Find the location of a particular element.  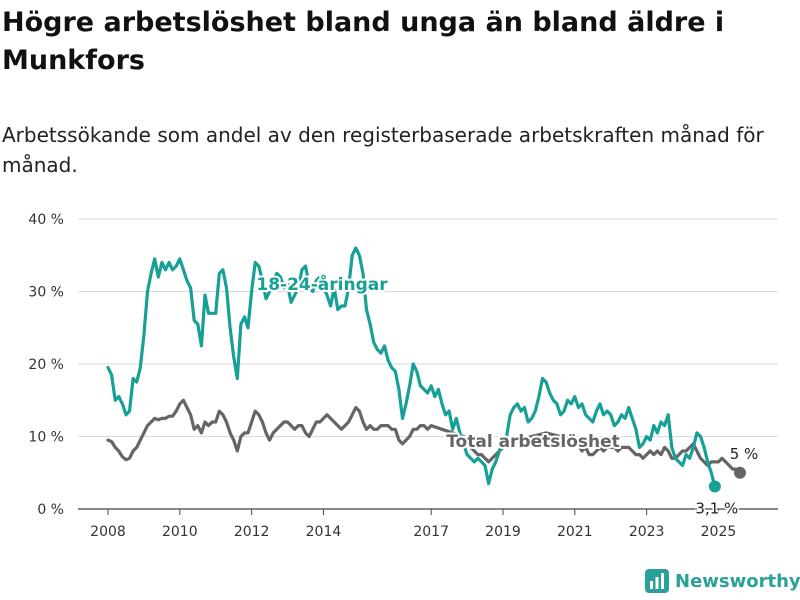

y-tick-label: 20 % is located at coordinates (46, 365).